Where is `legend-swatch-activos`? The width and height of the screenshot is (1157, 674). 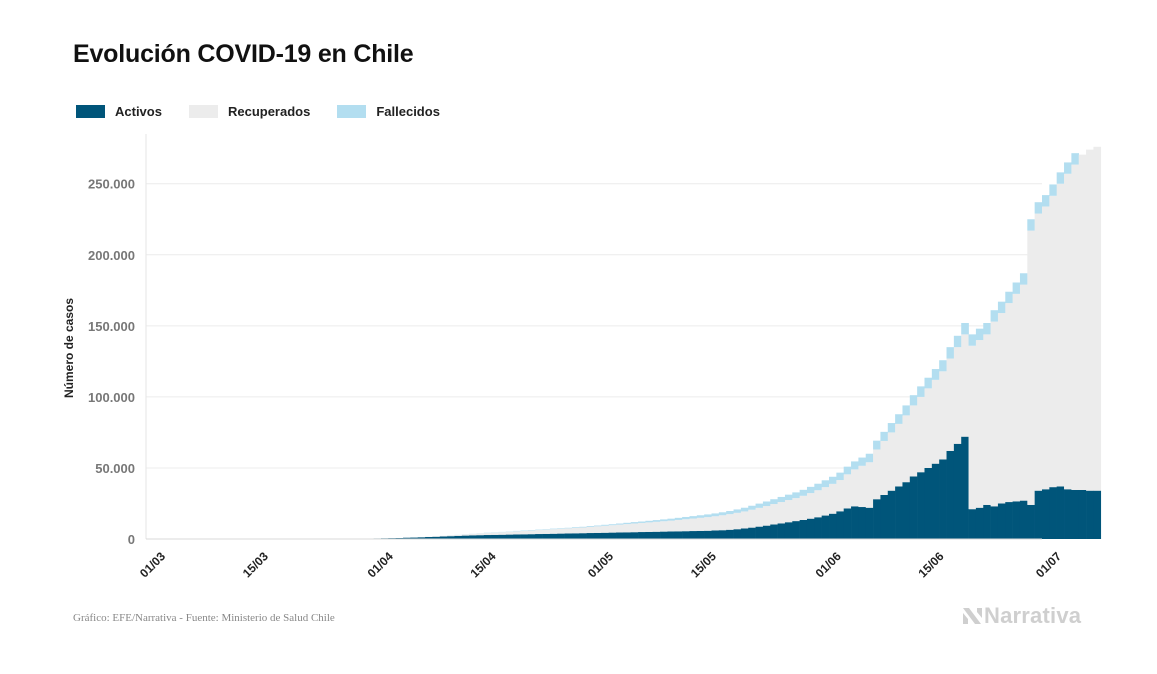 legend-swatch-activos is located at coordinates (90, 111).